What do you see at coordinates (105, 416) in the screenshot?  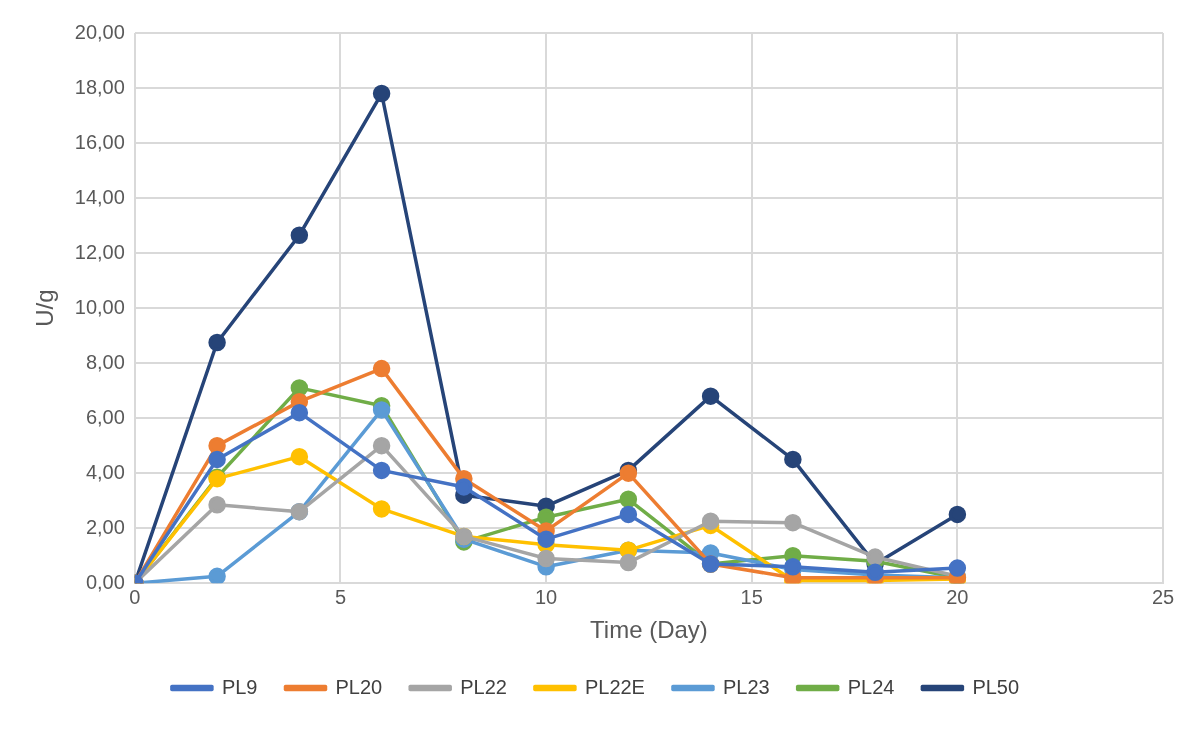 I see `y-tick-label: 6,00` at bounding box center [105, 416].